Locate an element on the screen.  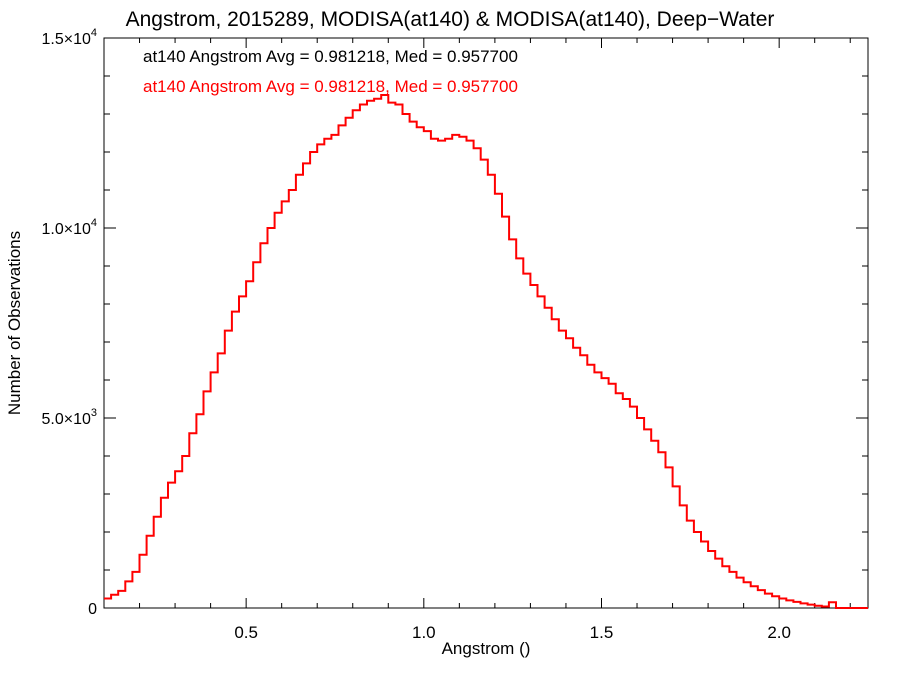
y-tick-label: 5.0×10³ is located at coordinates (69, 417).